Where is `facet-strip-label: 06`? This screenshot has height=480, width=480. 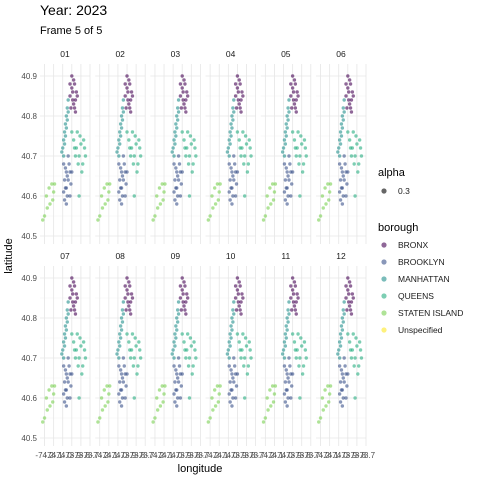
facet-strip-label: 06 is located at coordinates (341, 54).